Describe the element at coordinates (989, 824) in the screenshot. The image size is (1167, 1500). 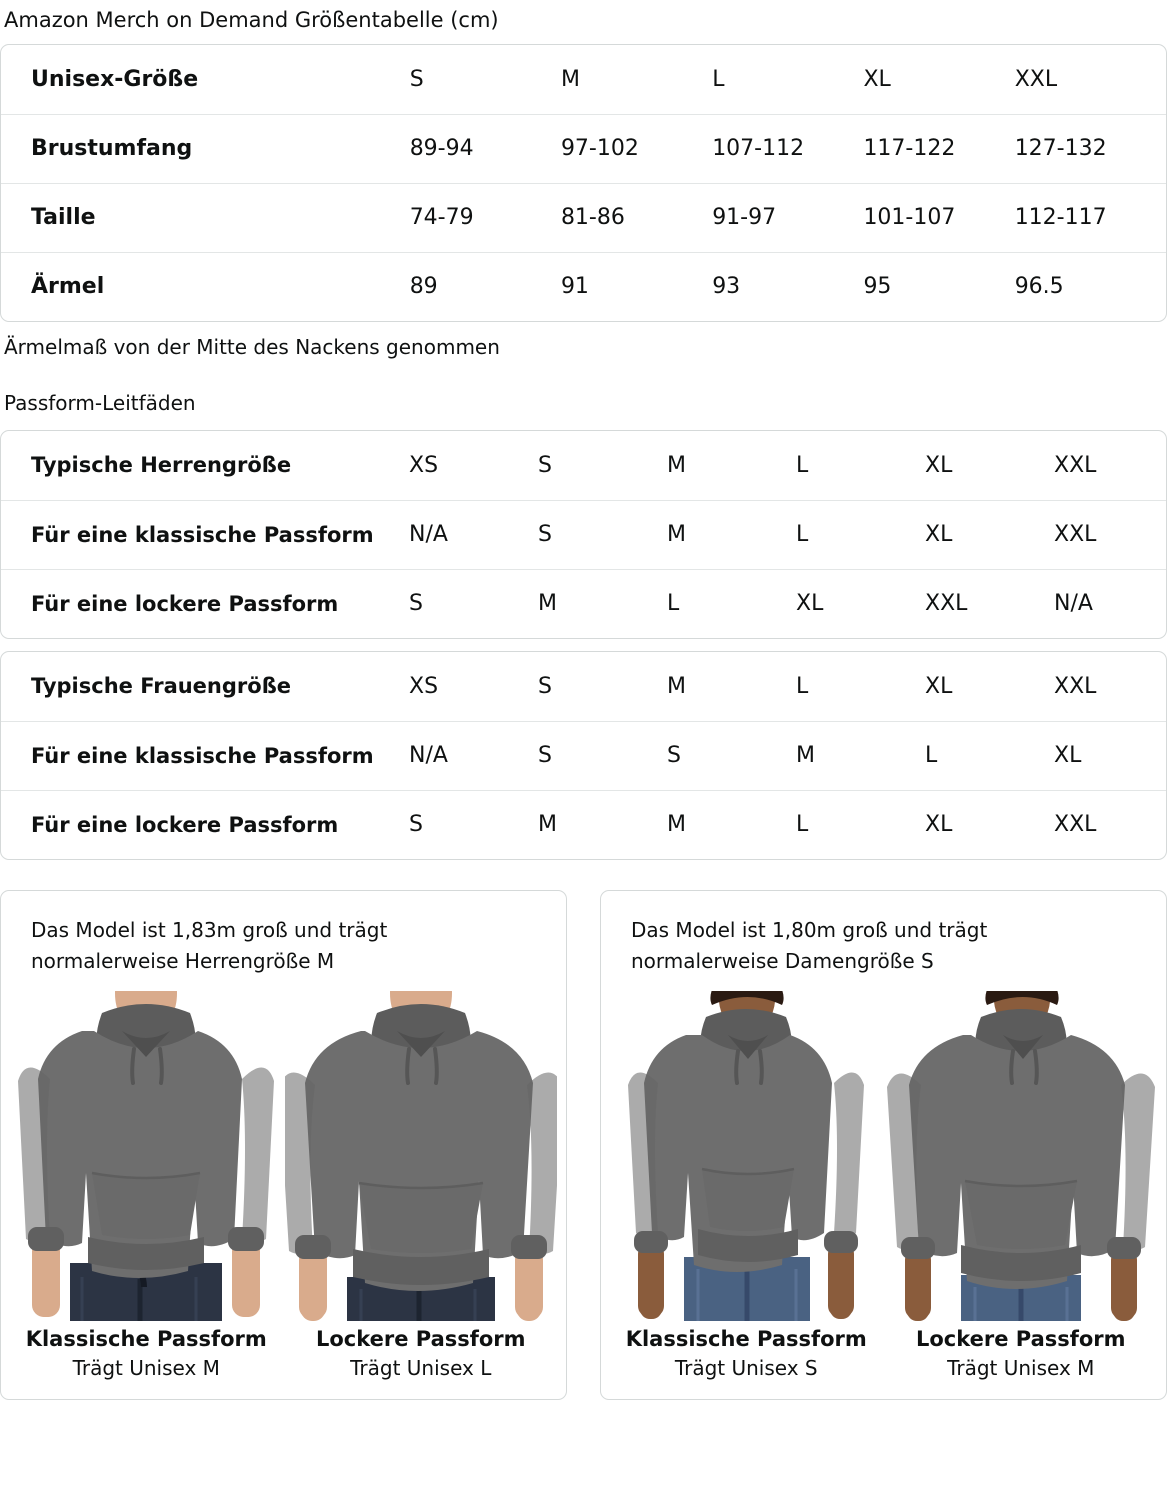
I see `fit-women-relaxed-4: XL` at that location.